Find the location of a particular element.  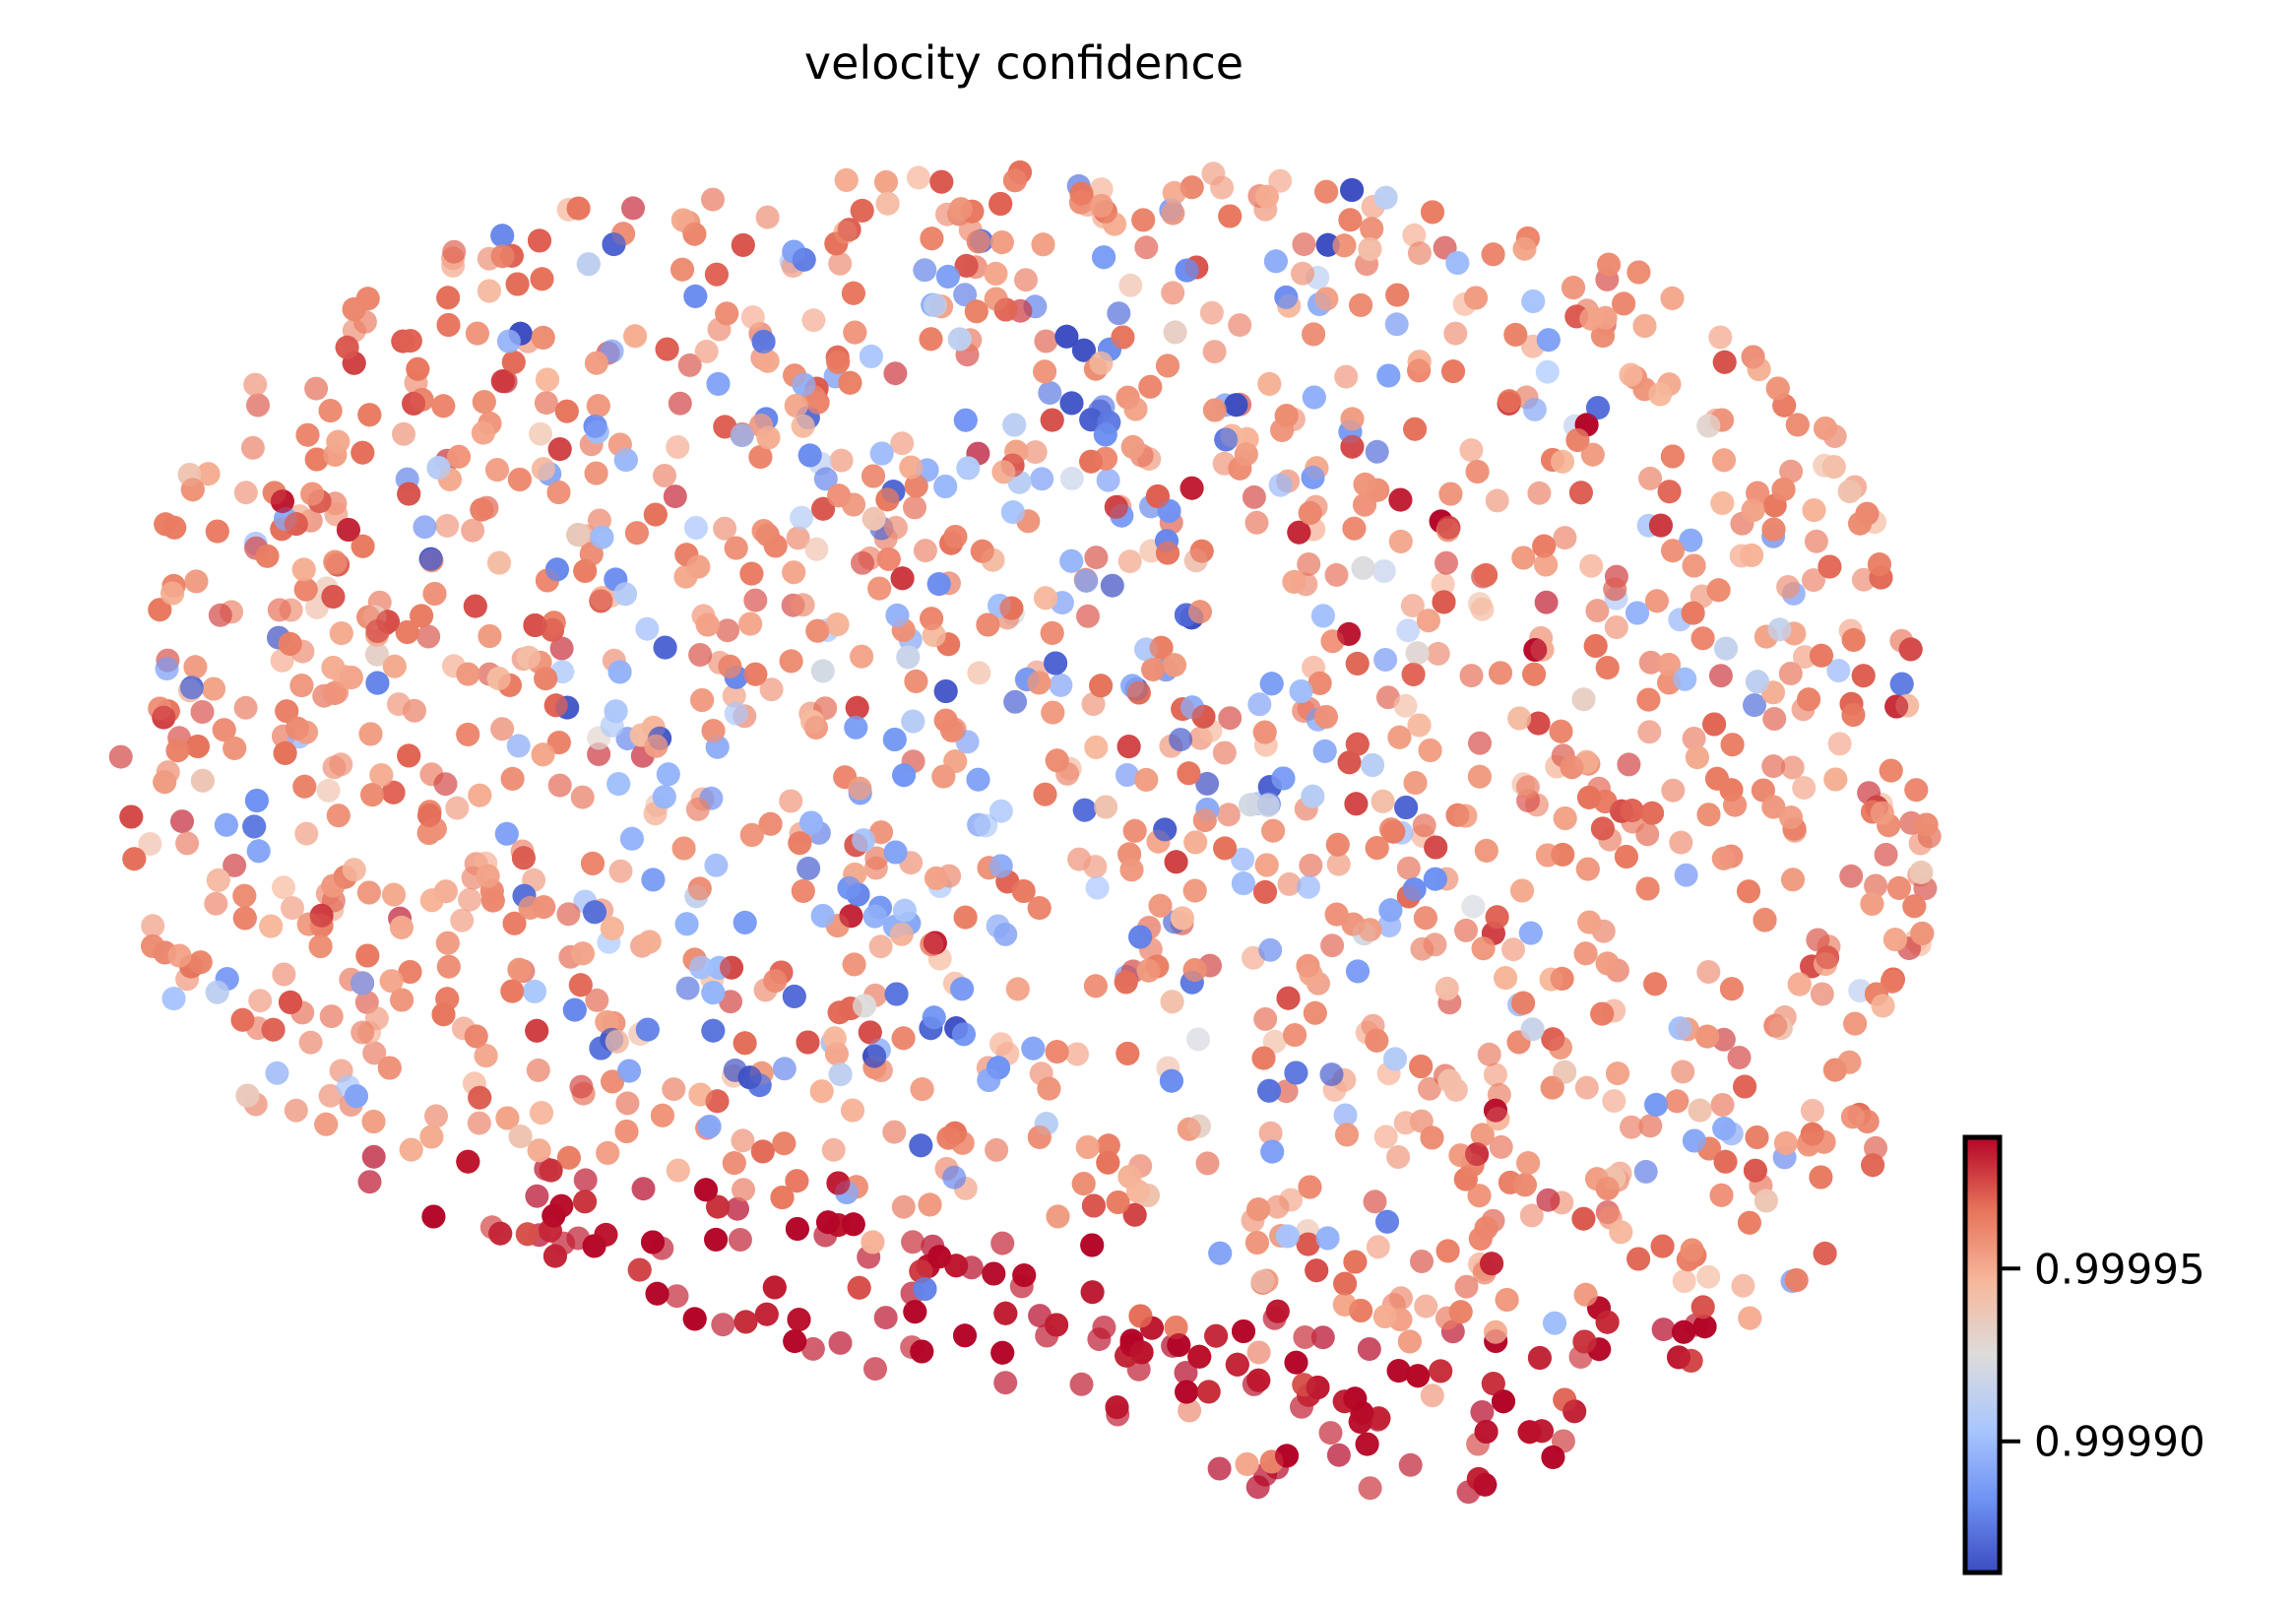

chart-title: velocity confidence is located at coordinates (1024, 63).